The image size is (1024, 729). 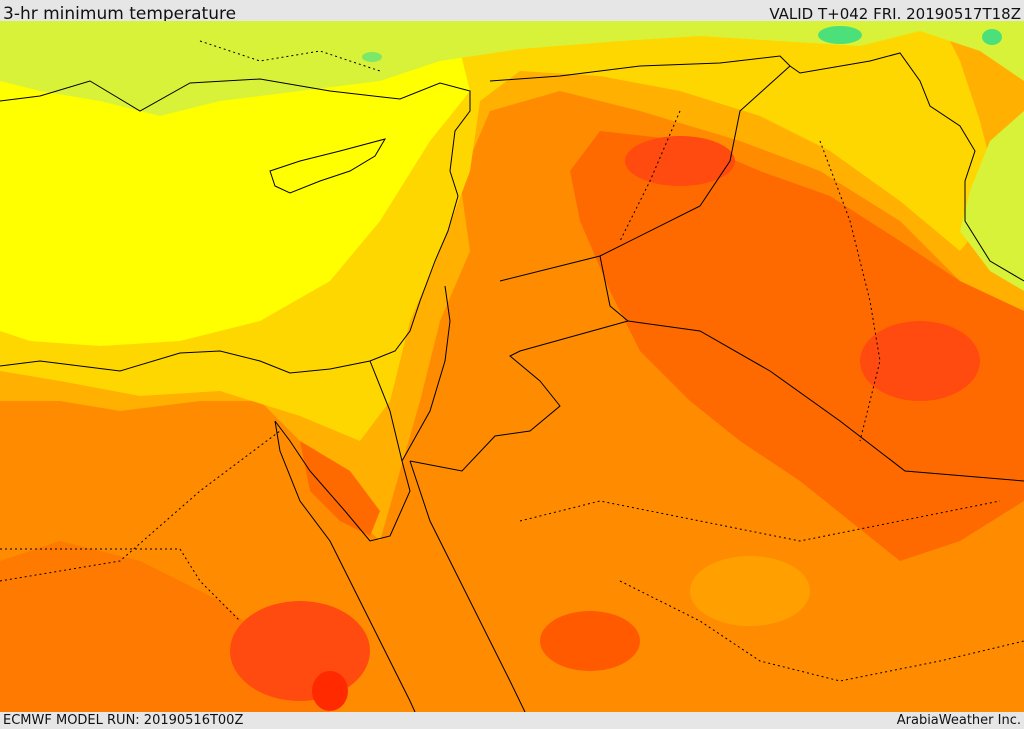 I want to click on map-title: 3-hr minimum temperature, so click(x=120, y=12).